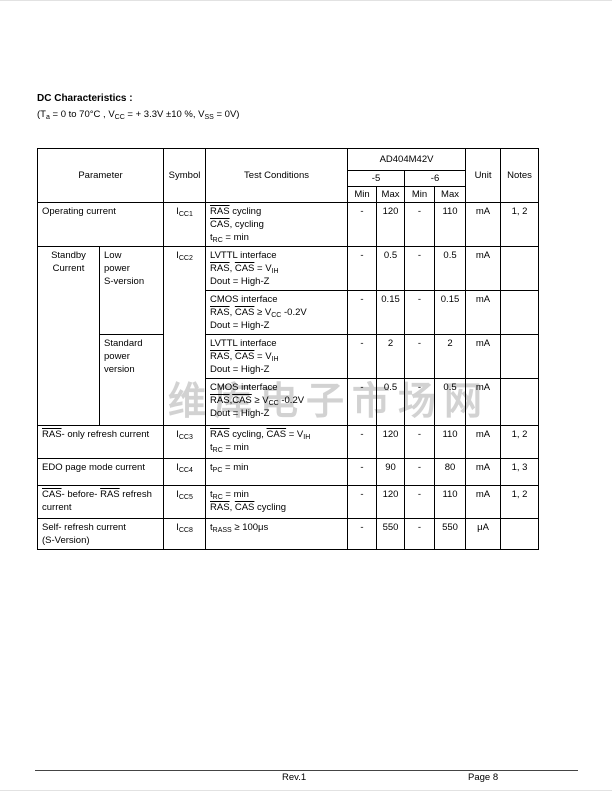 This screenshot has height=792, width=612. Describe the element at coordinates (100, 442) in the screenshot. I see `table-cell: RAS- only refresh current` at that location.